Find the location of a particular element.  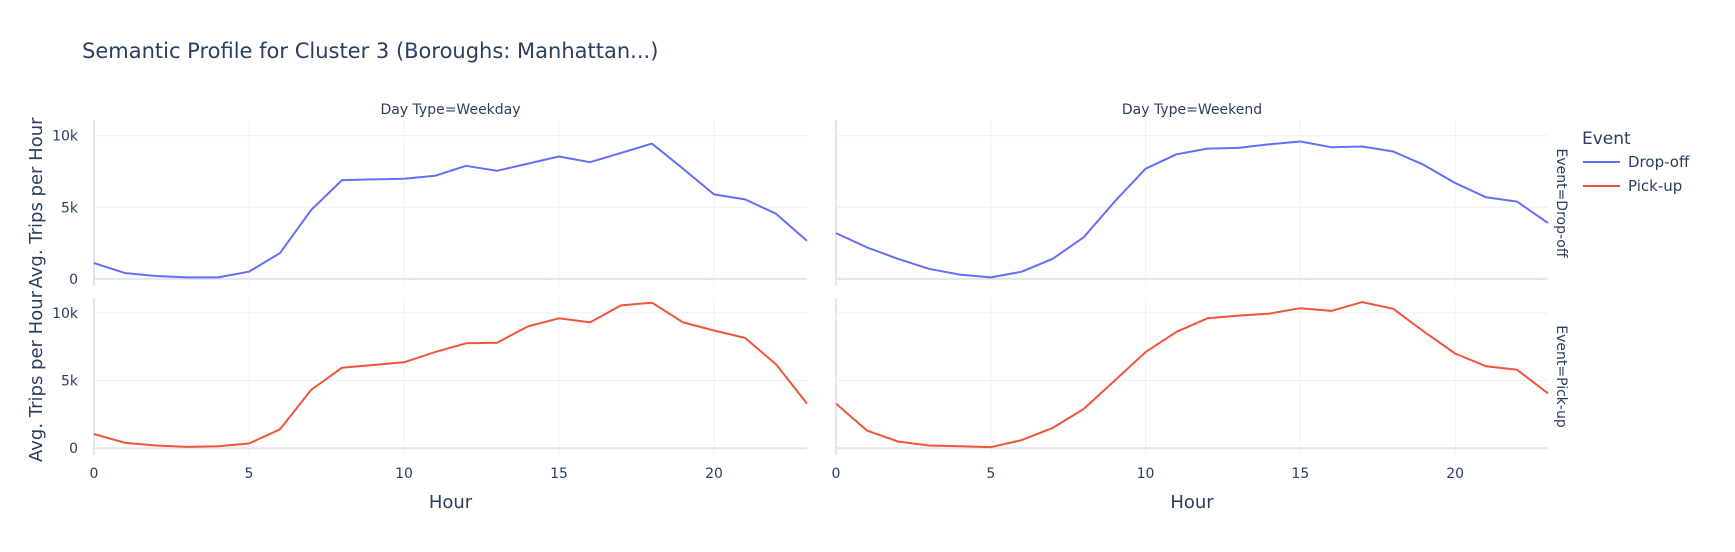

series-line-pick-up-weekend is located at coordinates (1192, 375).